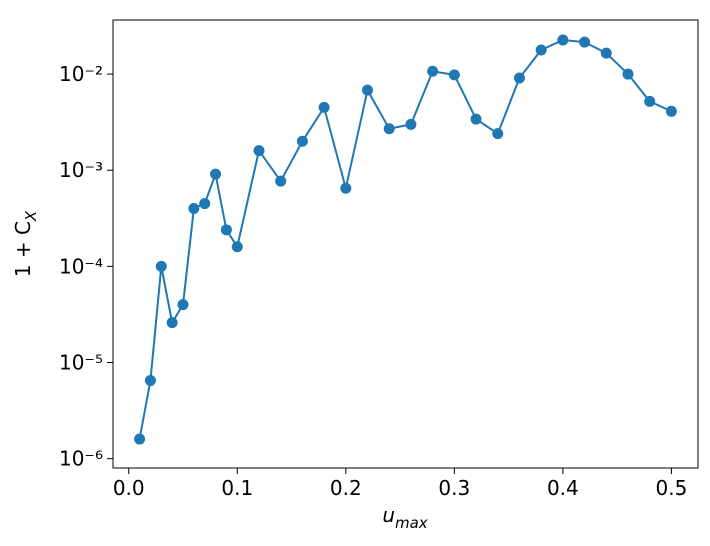 The height and width of the screenshot is (546, 710). What do you see at coordinates (81, 74) in the screenshot?
I see `y-tick-label: 10⁻²` at bounding box center [81, 74].